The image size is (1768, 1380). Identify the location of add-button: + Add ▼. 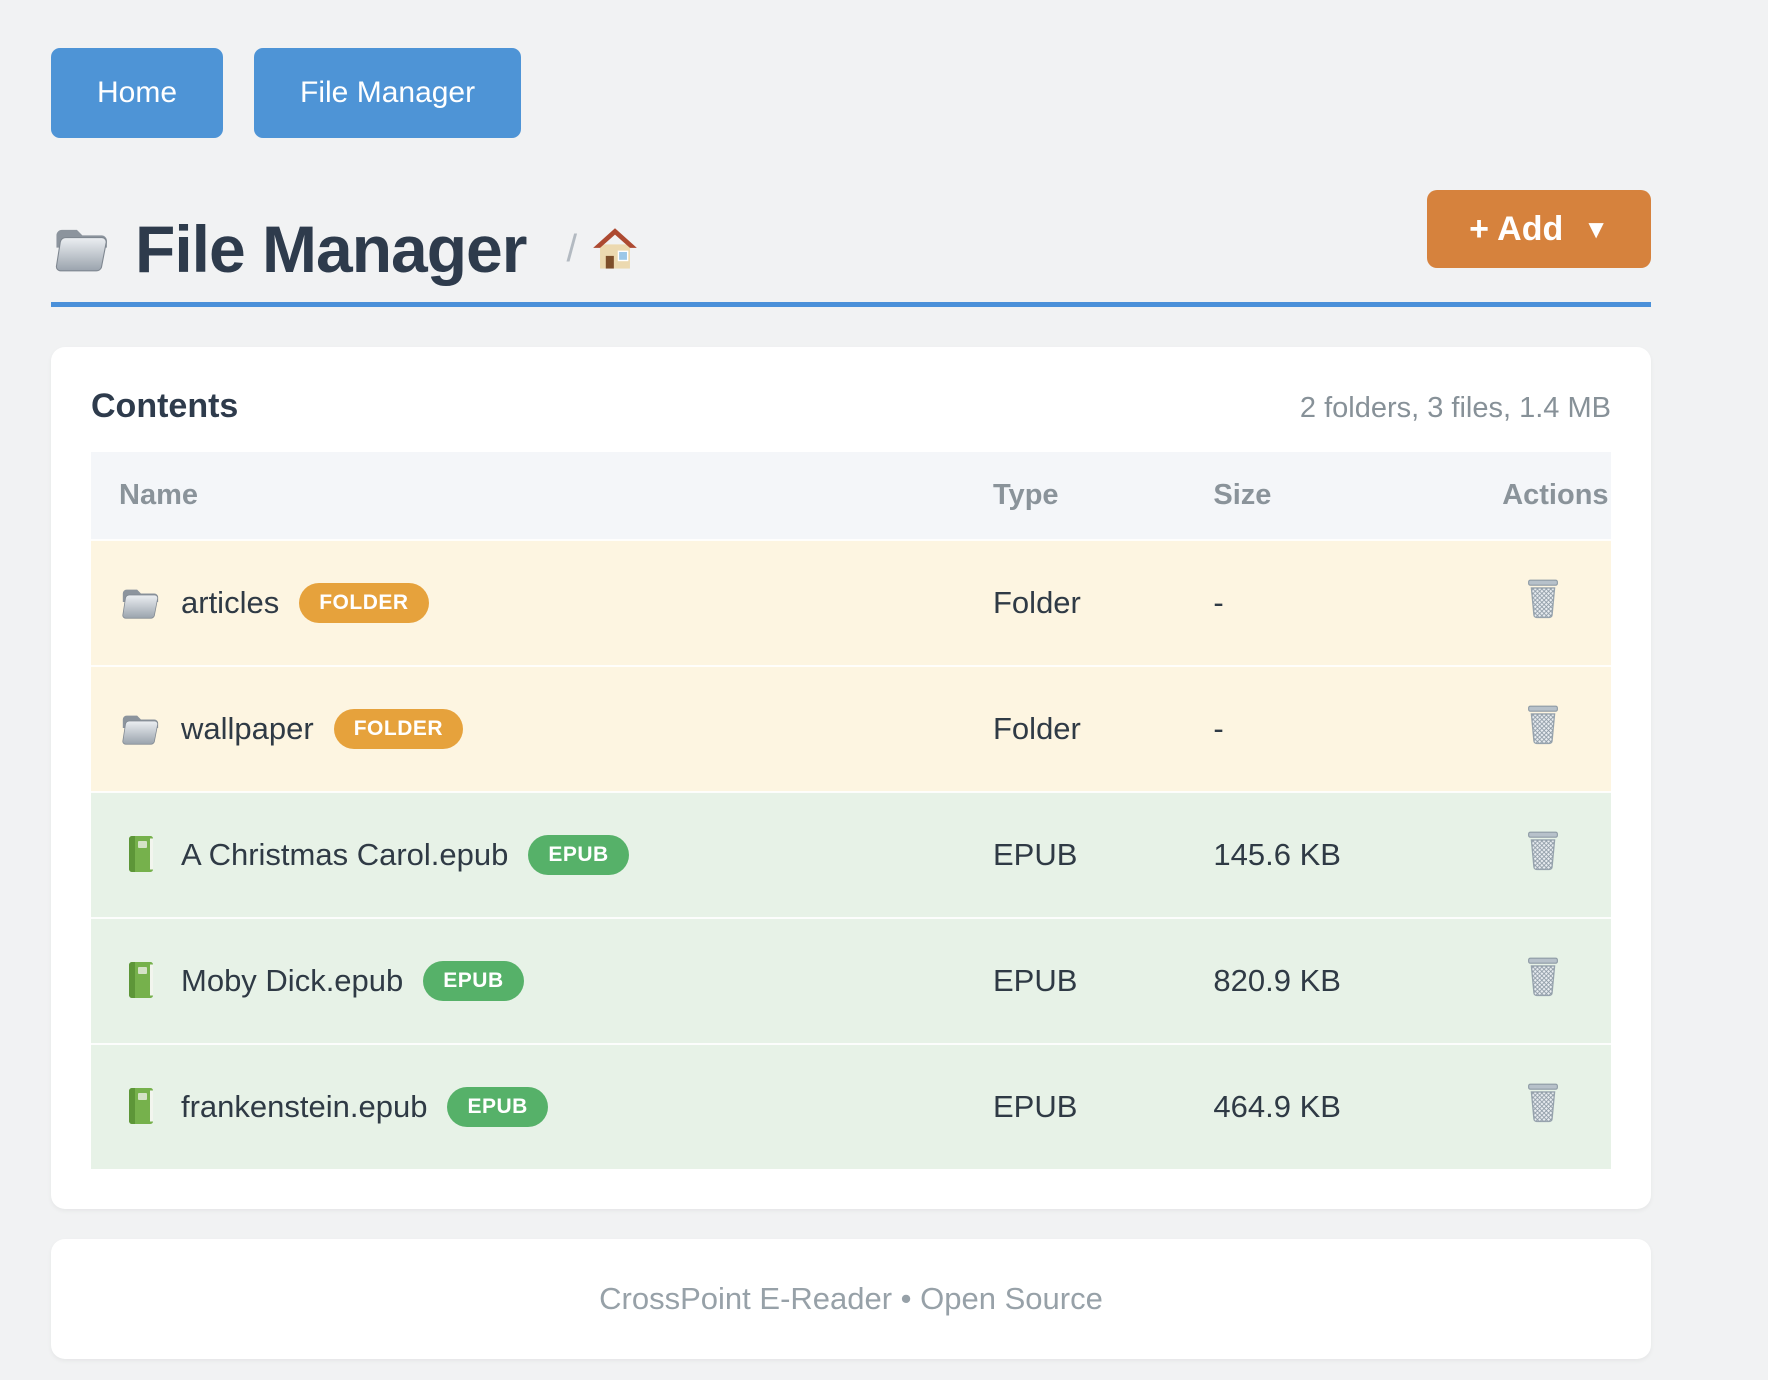
(1539, 229).